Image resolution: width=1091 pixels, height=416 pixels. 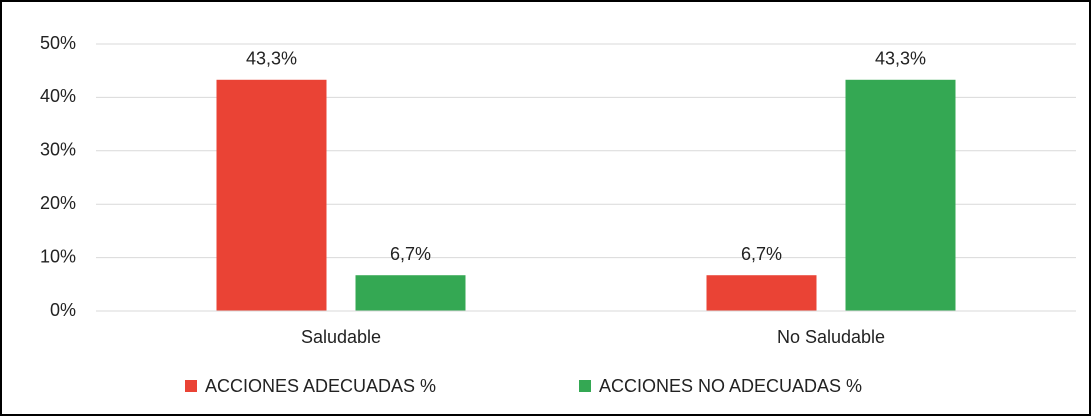 What do you see at coordinates (58, 43) in the screenshot?
I see `y-tick-label: 50%` at bounding box center [58, 43].